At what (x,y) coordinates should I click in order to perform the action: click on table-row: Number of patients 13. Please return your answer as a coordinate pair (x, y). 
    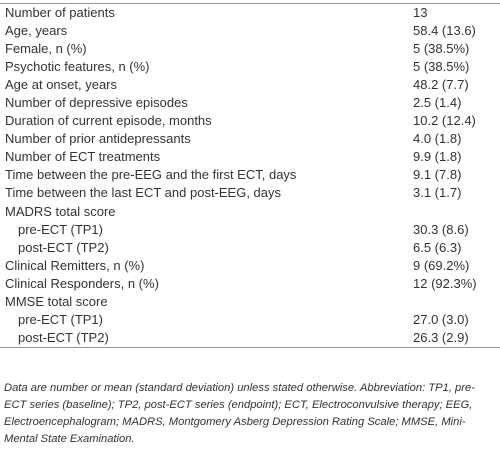
    Looking at the image, I should click on (250, 13).